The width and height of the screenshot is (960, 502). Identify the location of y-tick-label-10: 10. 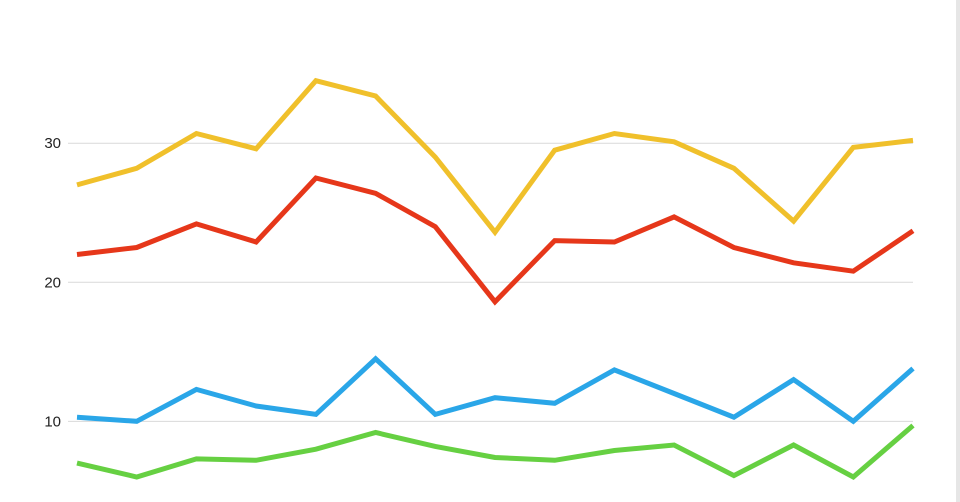
(52, 421).